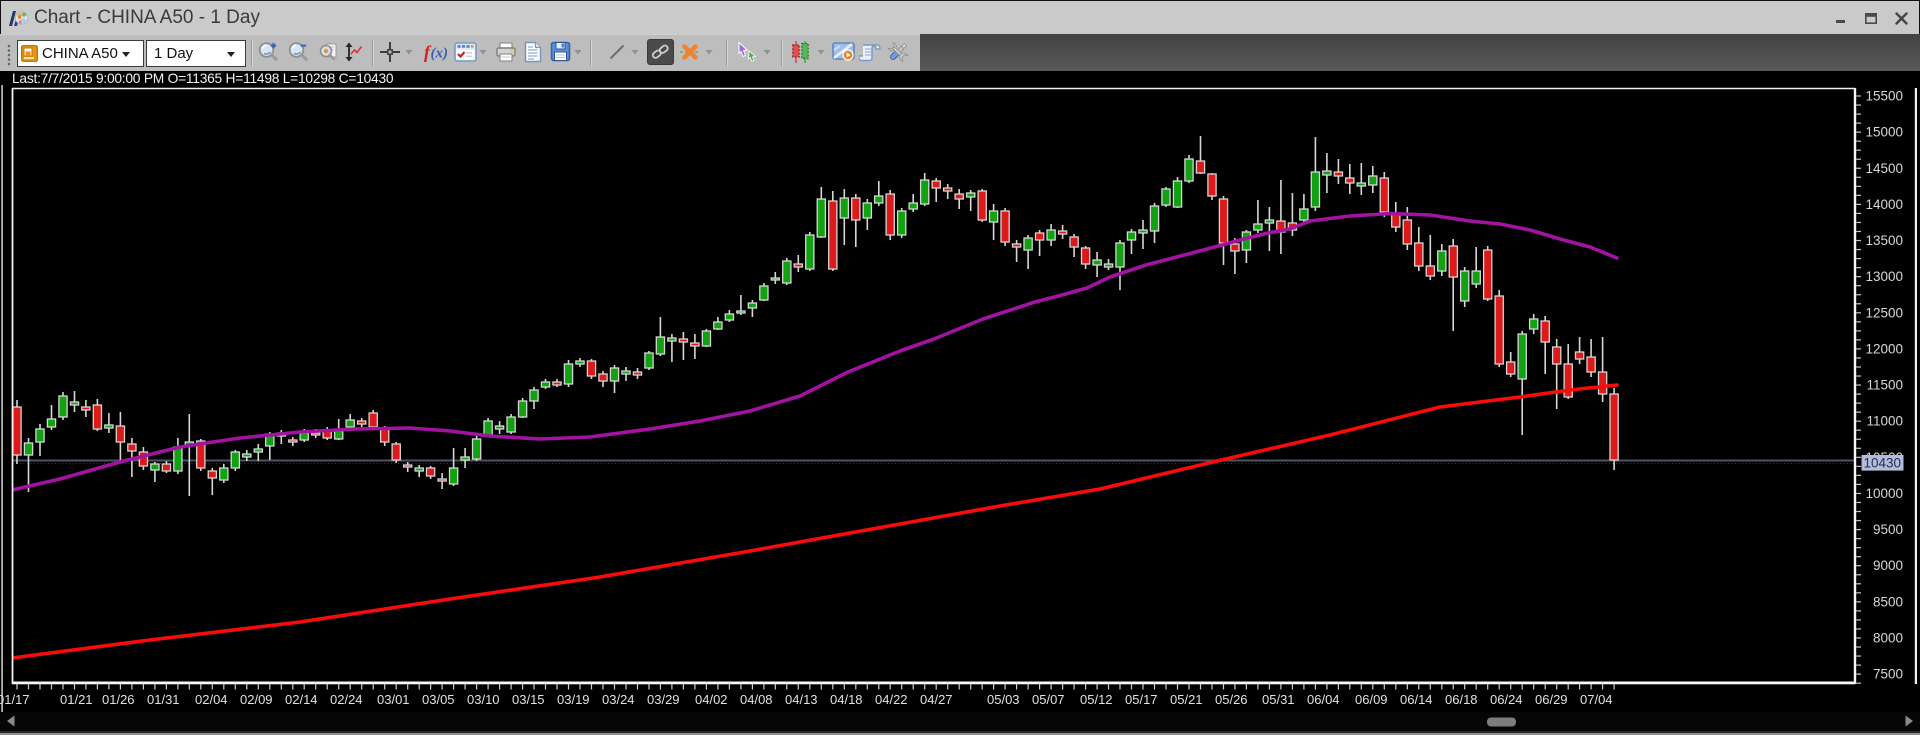  I want to click on svg-text: 13000, so click(1884, 276).